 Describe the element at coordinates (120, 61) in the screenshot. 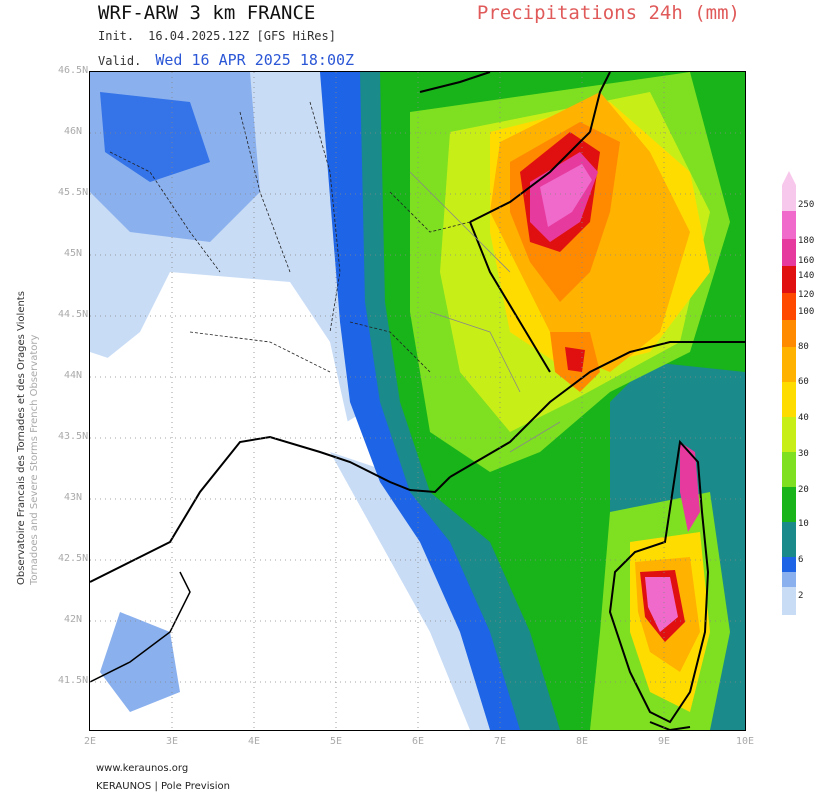

I see `valid-label: Valid.` at that location.